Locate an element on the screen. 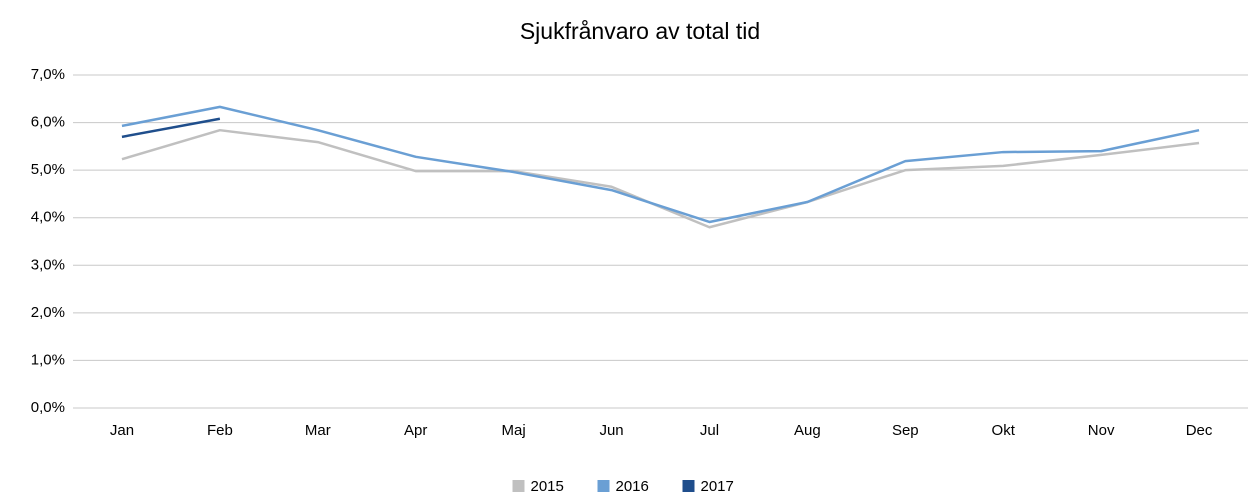  x-tick-label: Jun is located at coordinates (611, 430).